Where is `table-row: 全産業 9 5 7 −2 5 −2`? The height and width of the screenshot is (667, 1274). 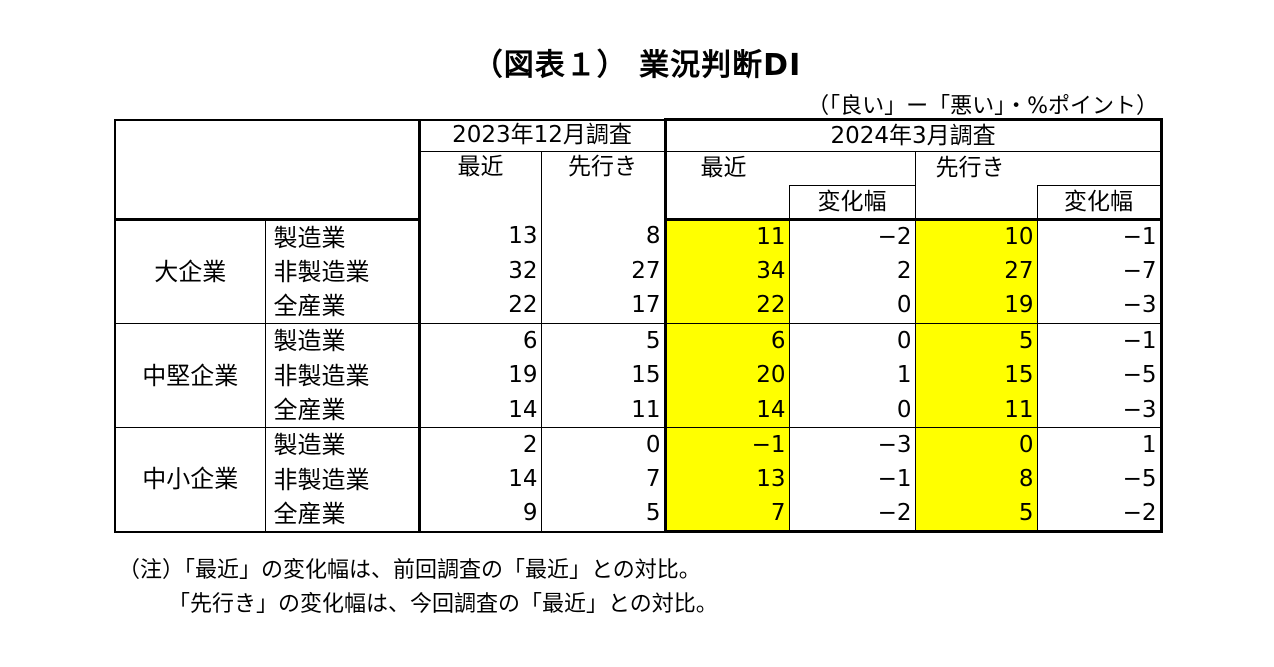
table-row: 全産業 9 5 7 −2 5 −2 is located at coordinates (639, 515).